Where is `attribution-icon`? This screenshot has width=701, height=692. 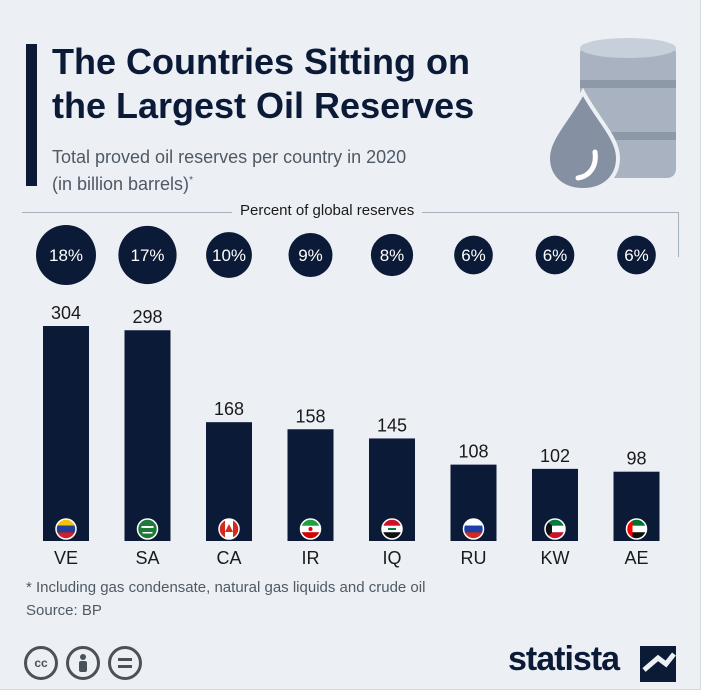
attribution-icon is located at coordinates (83, 663).